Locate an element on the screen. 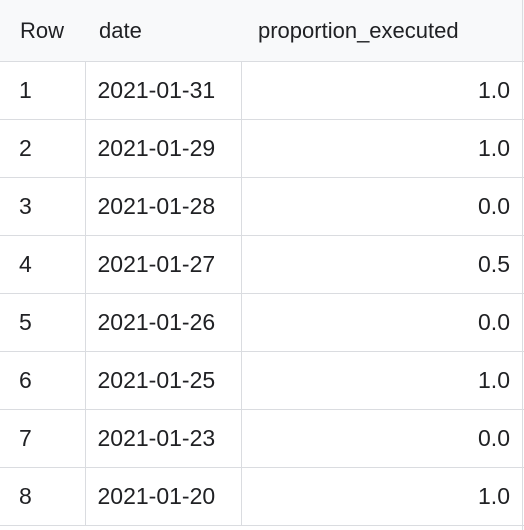 This screenshot has height=530, width=524. table-row: 1 2021-01-31 1.0 is located at coordinates (262, 90).